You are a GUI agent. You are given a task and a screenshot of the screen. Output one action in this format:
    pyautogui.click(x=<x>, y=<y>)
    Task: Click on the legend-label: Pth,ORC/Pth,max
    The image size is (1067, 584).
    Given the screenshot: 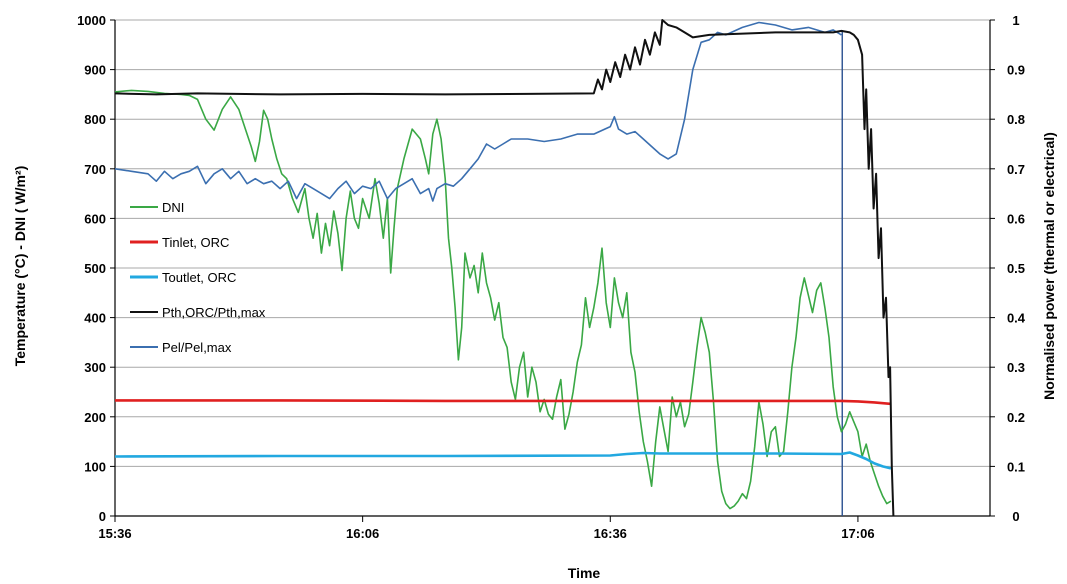 What is the action you would take?
    pyautogui.click(x=214, y=312)
    